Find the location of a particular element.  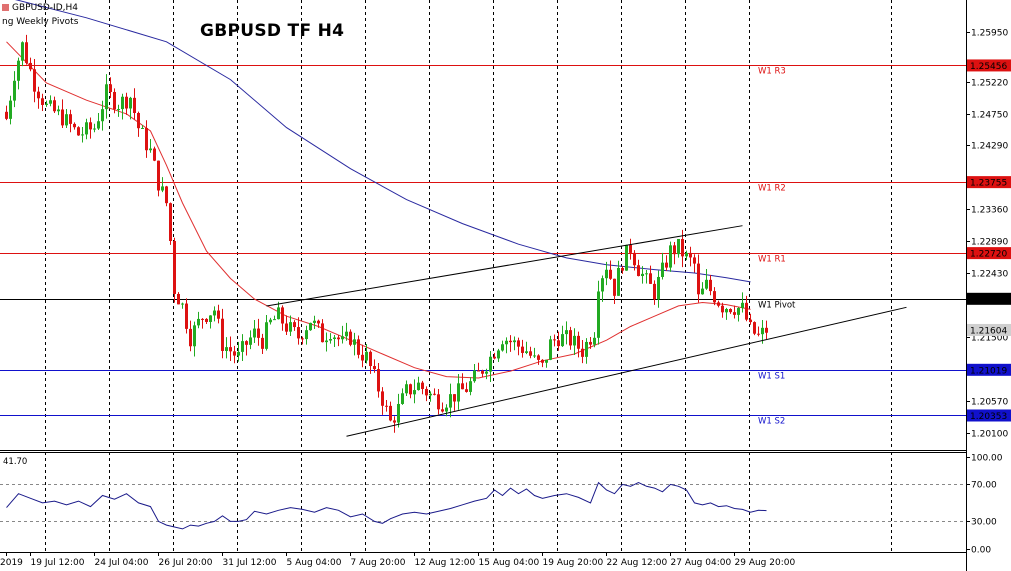

rsi-tick-label: 30.00 is located at coordinates (984, 523).